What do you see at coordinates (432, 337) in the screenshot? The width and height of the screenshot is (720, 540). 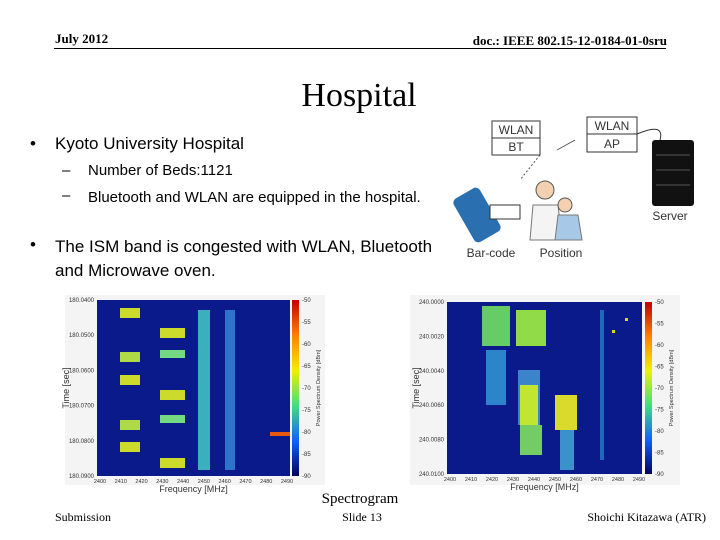 I see `y-tick-label: 240.0020` at bounding box center [432, 337].